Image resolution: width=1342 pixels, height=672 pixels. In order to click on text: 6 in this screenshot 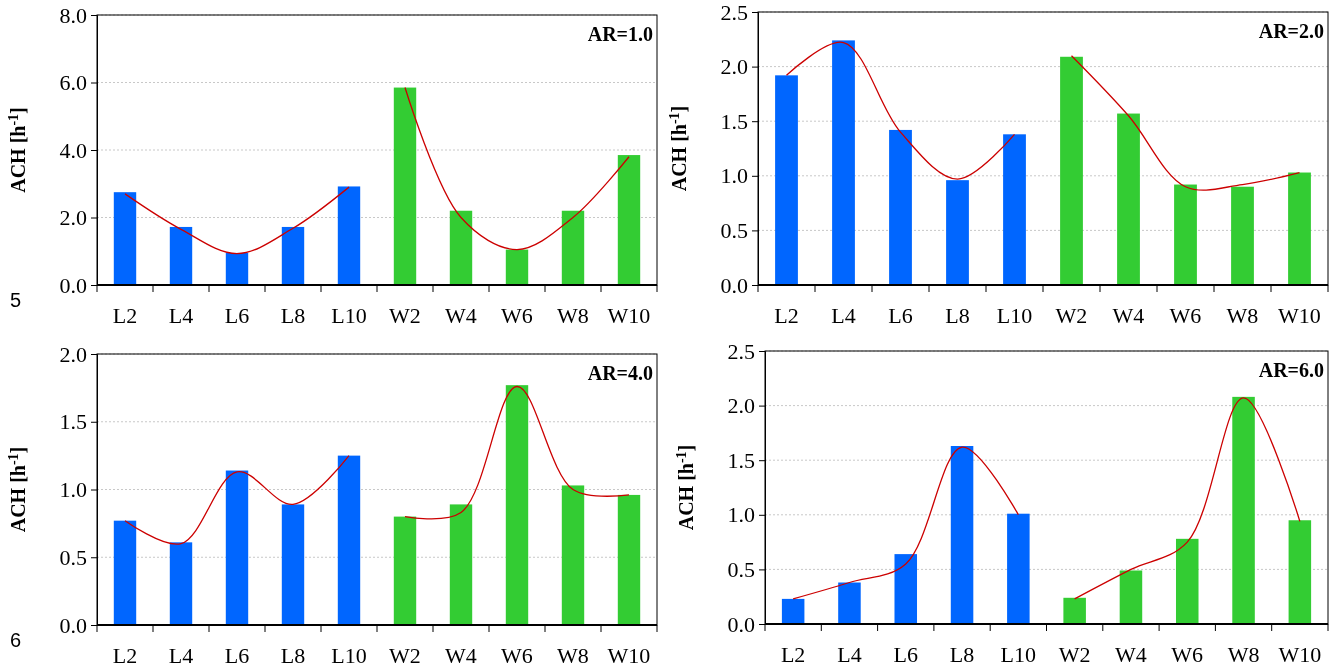, I will do `click(16, 640)`.